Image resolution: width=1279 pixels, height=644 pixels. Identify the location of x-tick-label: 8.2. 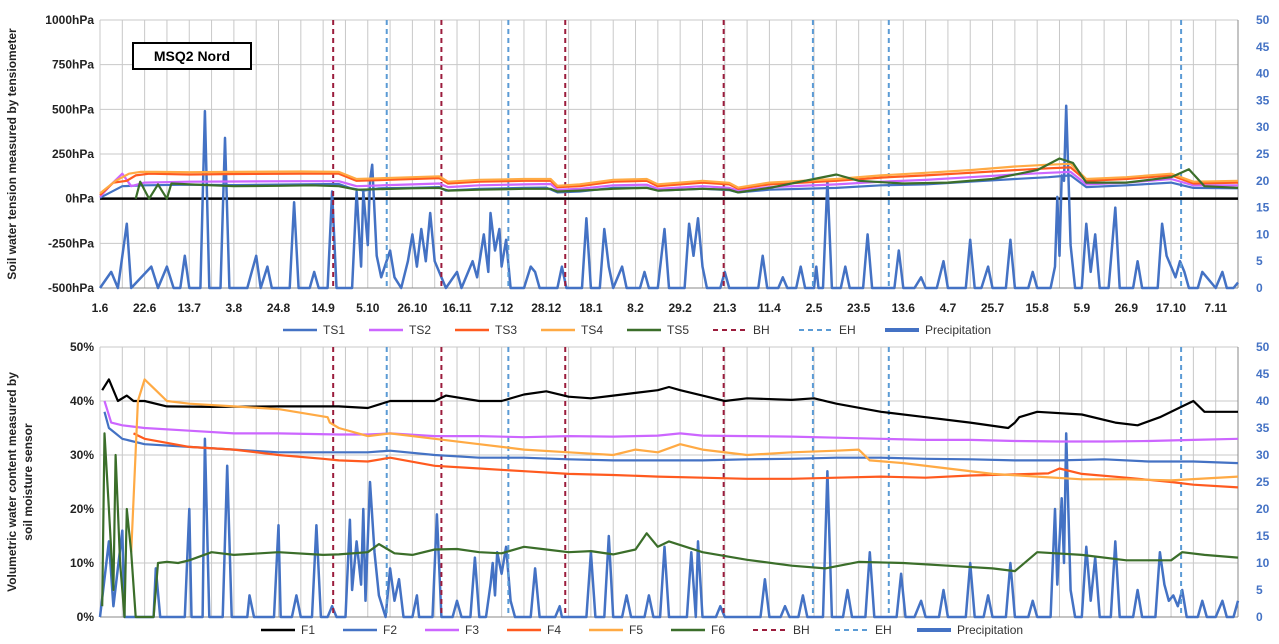
(635, 308).